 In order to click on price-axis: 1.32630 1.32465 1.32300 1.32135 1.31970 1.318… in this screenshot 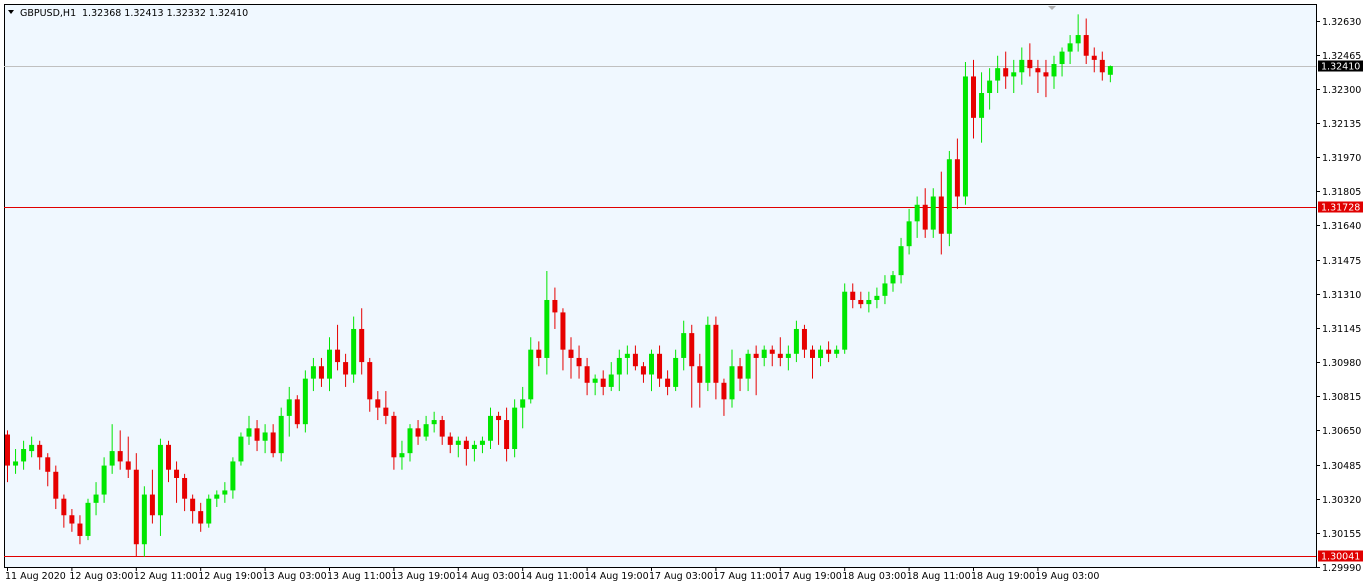, I will do `click(1339, 295)`.